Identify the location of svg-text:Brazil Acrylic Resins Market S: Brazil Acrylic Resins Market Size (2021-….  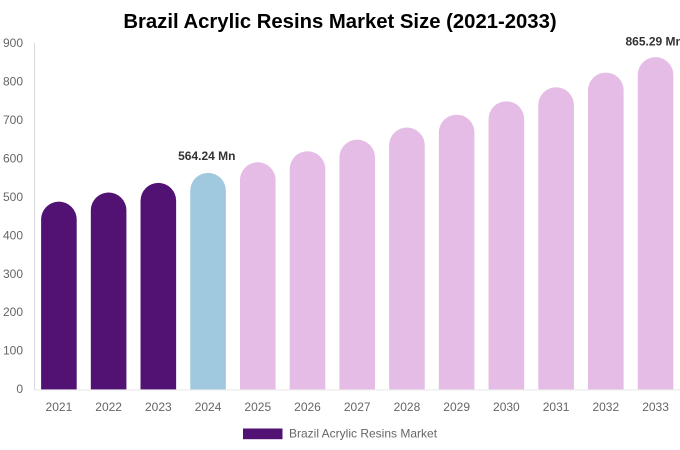
(339, 22).